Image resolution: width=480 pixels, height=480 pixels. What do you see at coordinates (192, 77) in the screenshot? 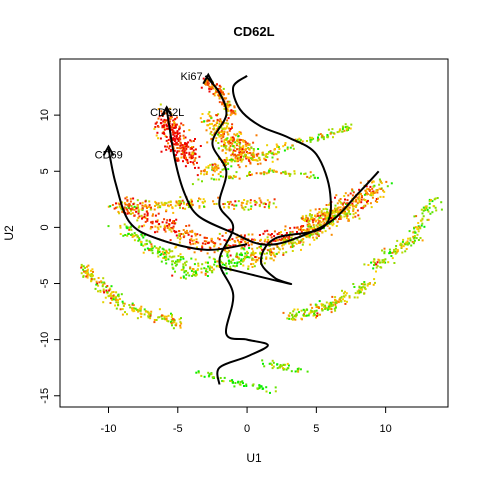
I see `annotation-label: Ki67` at bounding box center [192, 77].